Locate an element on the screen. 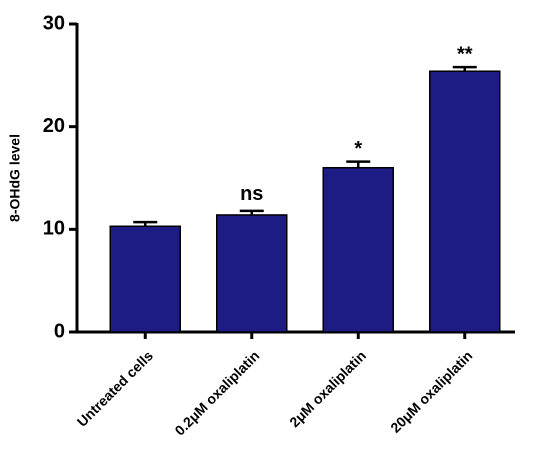 The height and width of the screenshot is (456, 541). x-tick-label: Untreated cells is located at coordinates (115, 388).